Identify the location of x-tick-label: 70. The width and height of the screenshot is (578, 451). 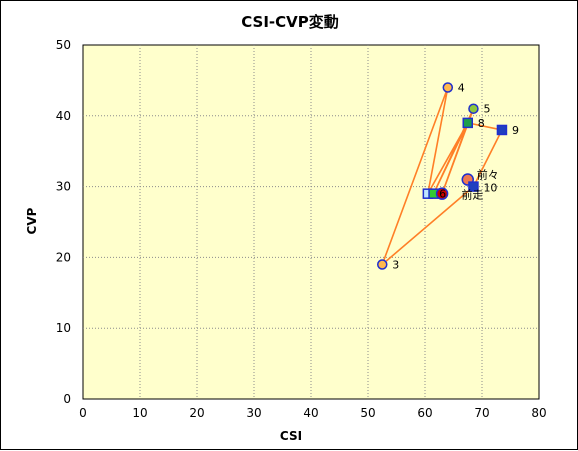
(481, 413).